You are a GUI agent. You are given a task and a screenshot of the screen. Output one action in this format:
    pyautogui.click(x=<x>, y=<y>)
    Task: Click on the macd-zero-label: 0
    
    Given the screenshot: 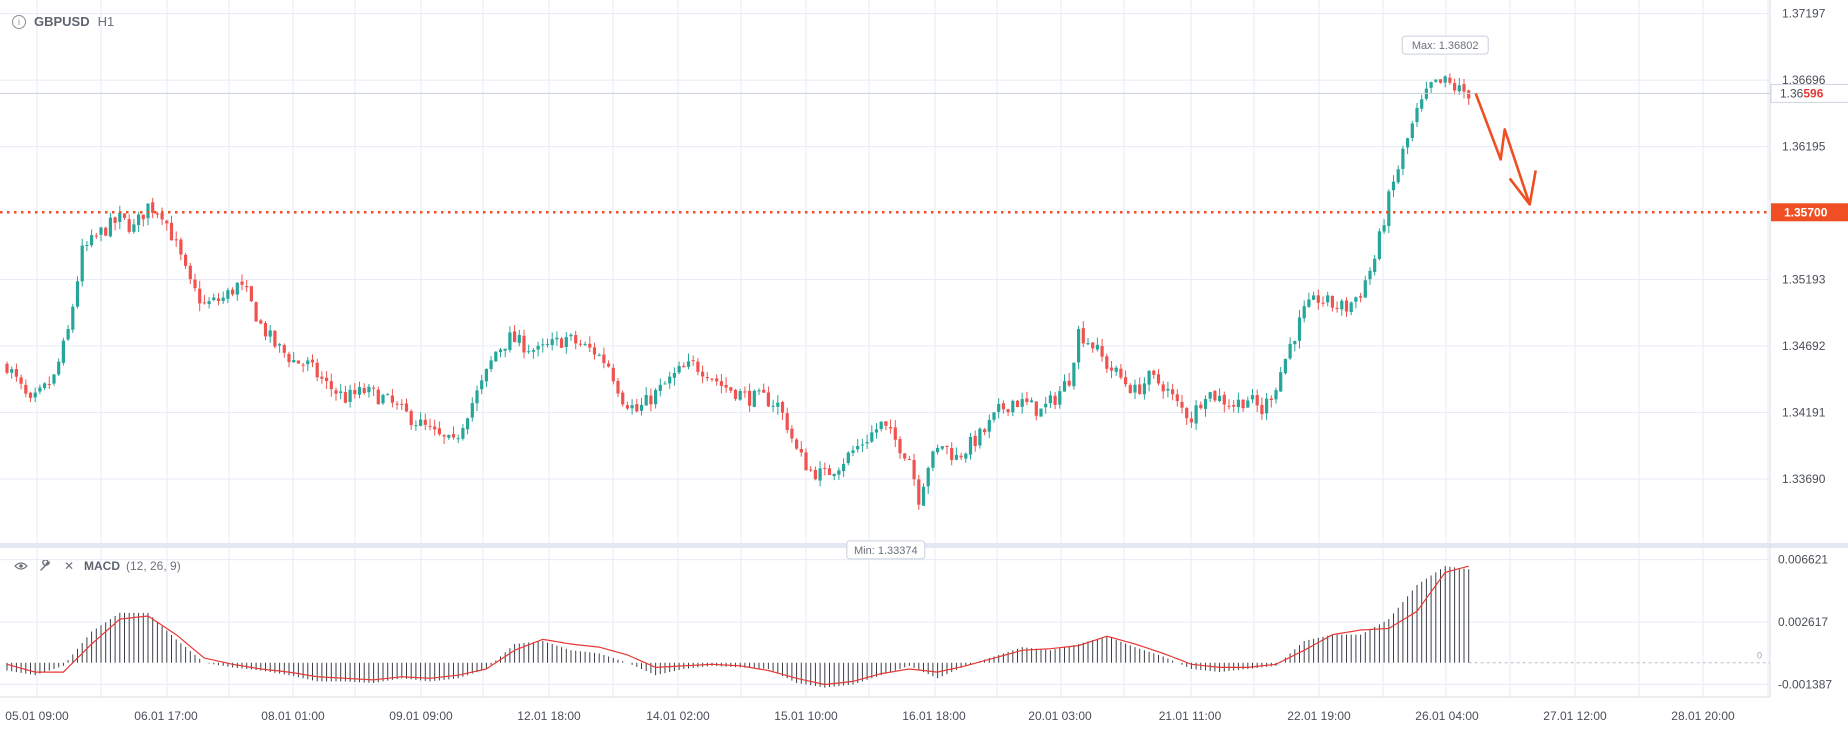 What is the action you would take?
    pyautogui.click(x=1759, y=656)
    